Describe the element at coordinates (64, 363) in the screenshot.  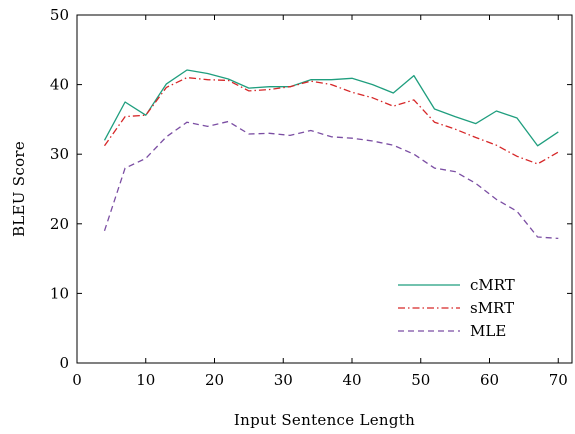
I see `y-tick-label: 0` at that location.